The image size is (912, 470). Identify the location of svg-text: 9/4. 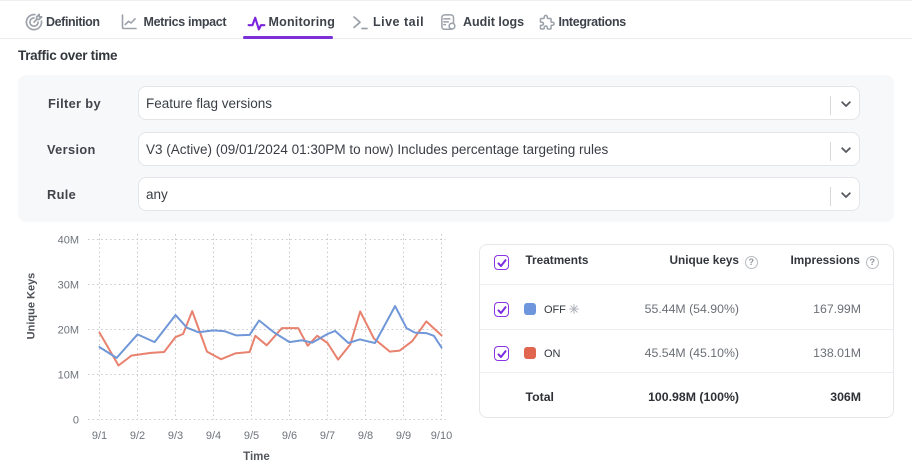
(213, 436).